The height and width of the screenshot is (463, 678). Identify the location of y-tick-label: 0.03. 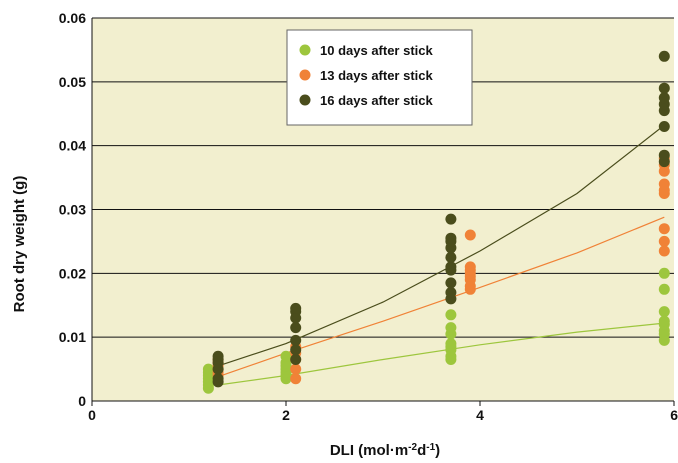
(72, 210).